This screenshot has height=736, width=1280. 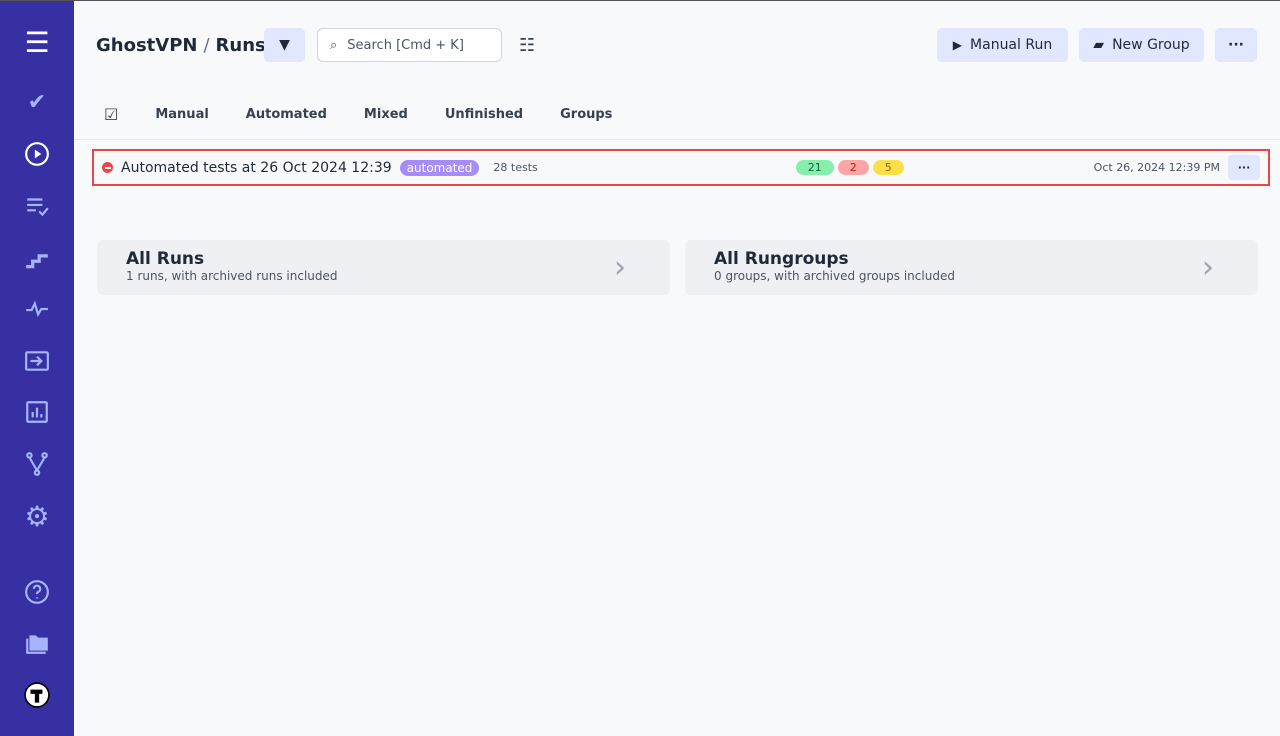 What do you see at coordinates (677, 139) in the screenshot?
I see `divider` at bounding box center [677, 139].